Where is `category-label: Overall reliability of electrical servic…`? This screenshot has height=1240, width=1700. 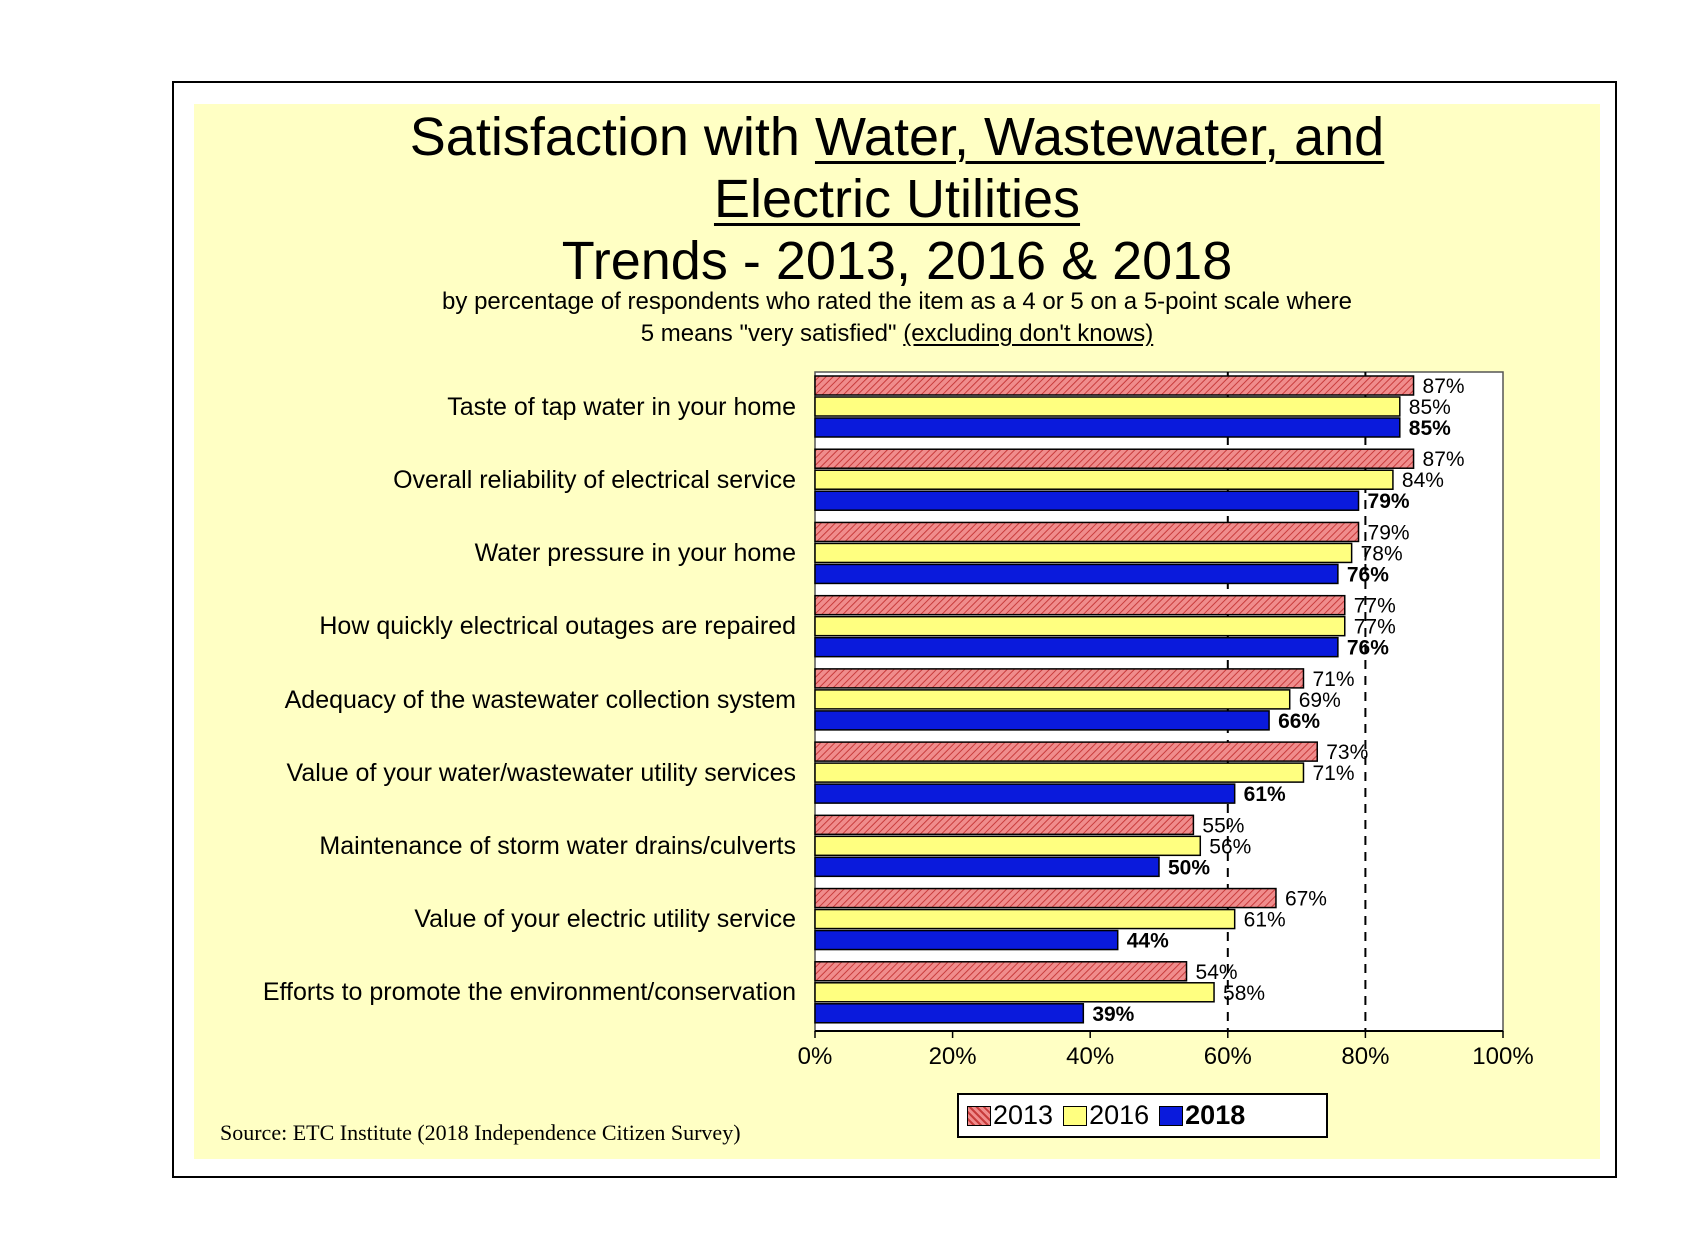
category-label: Overall reliability of electrical servic… is located at coordinates (594, 479).